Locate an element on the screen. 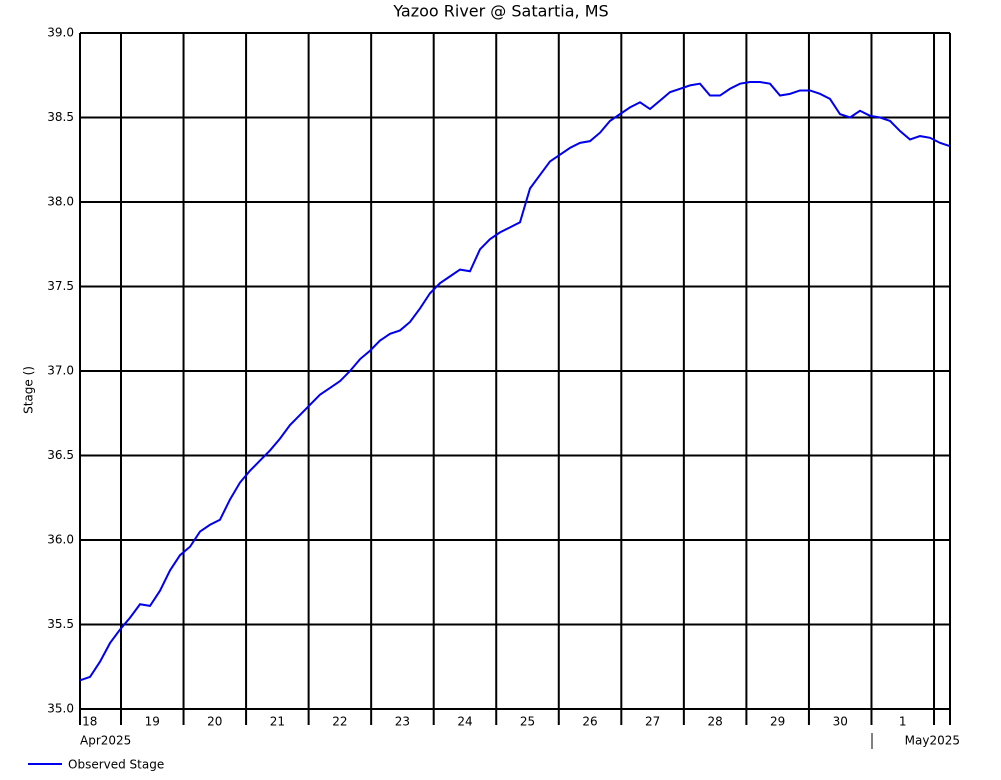 Image resolution: width=1001 pixels, height=780 pixels. y-tick-label: 35.5 is located at coordinates (60, 624).